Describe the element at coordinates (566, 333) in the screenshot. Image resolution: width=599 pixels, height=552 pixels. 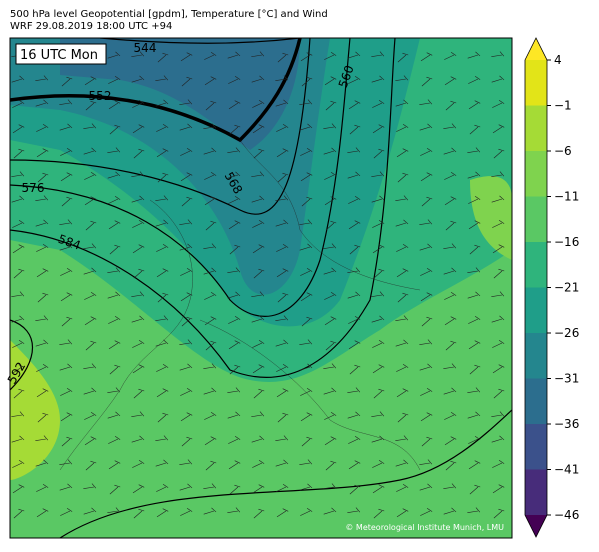
I see `colorbar-tick-label: −26` at that location.